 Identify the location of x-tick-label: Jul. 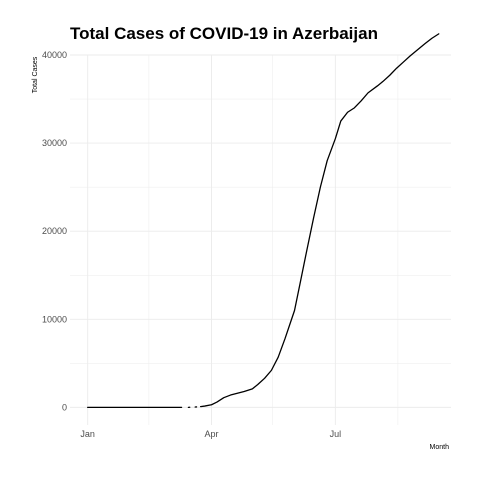
(336, 434).